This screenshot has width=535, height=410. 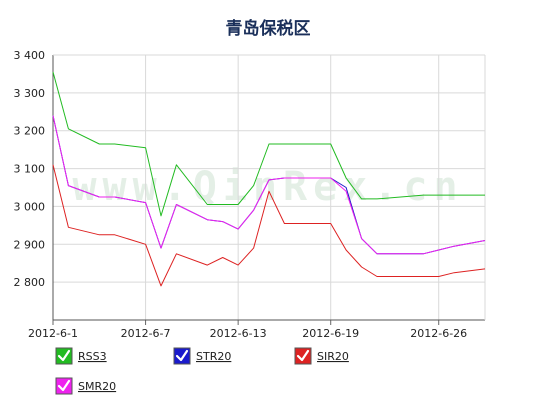 I want to click on legend-label: STR20, so click(x=213, y=356).